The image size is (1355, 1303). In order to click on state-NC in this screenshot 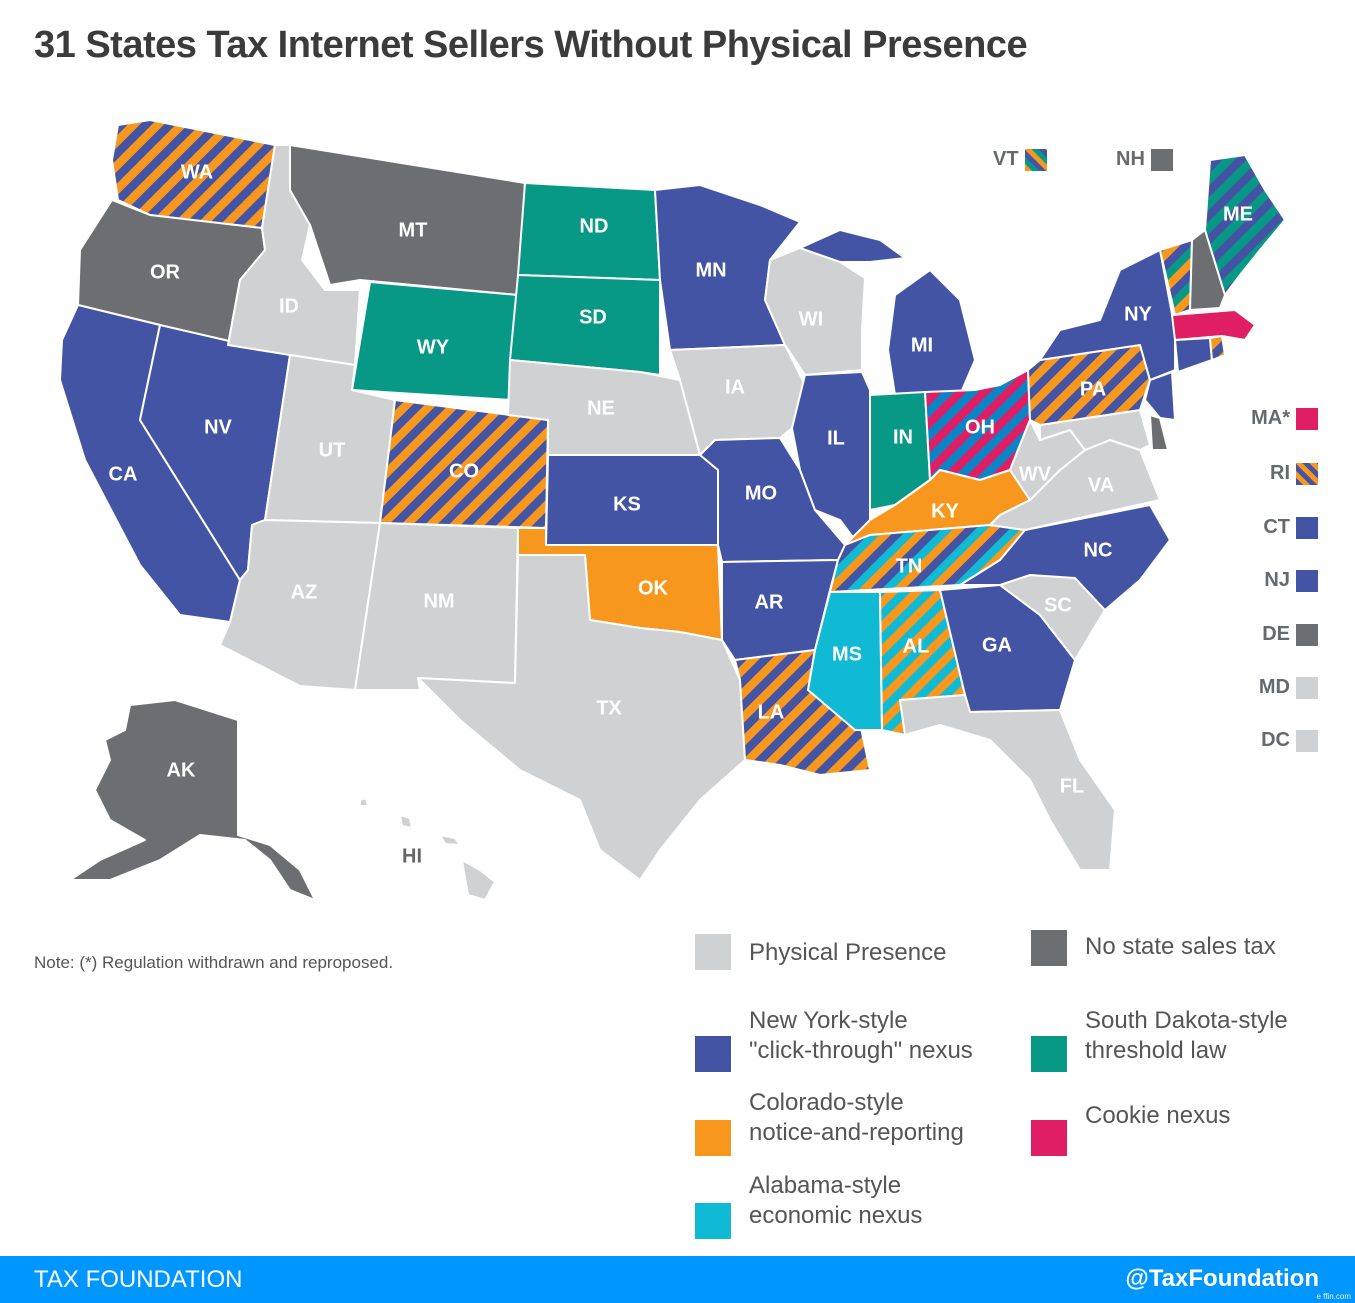, I will do `click(1065, 557)`.